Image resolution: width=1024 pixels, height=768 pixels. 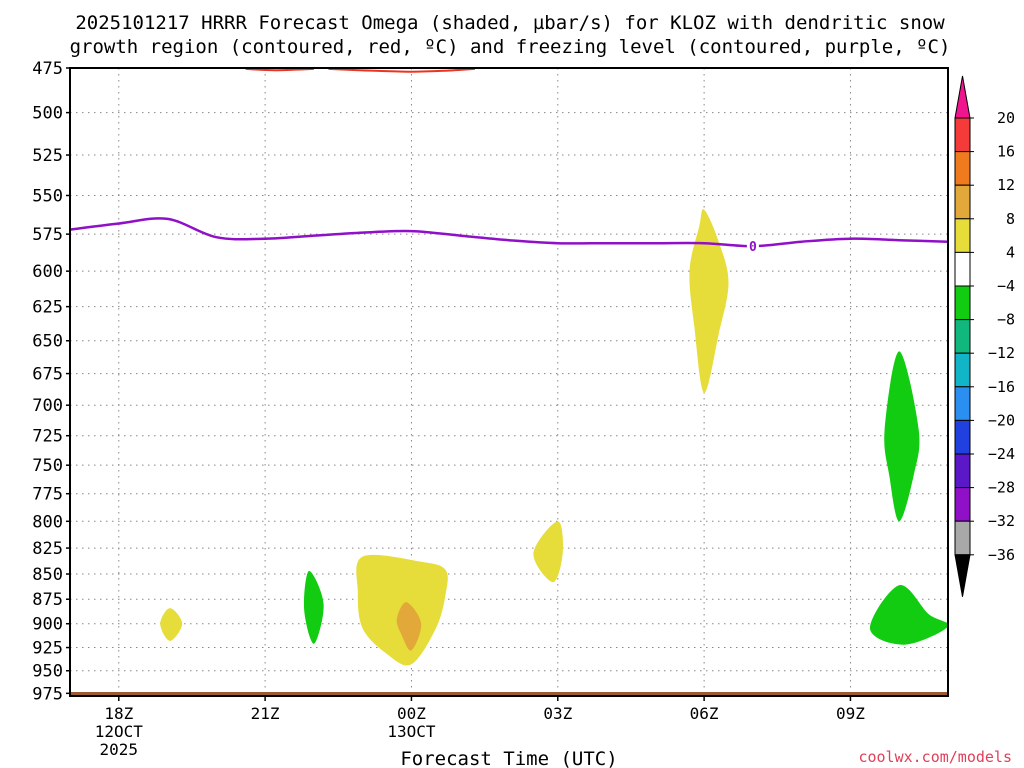 I want to click on x-tick-label: 2025, so click(x=119, y=749).